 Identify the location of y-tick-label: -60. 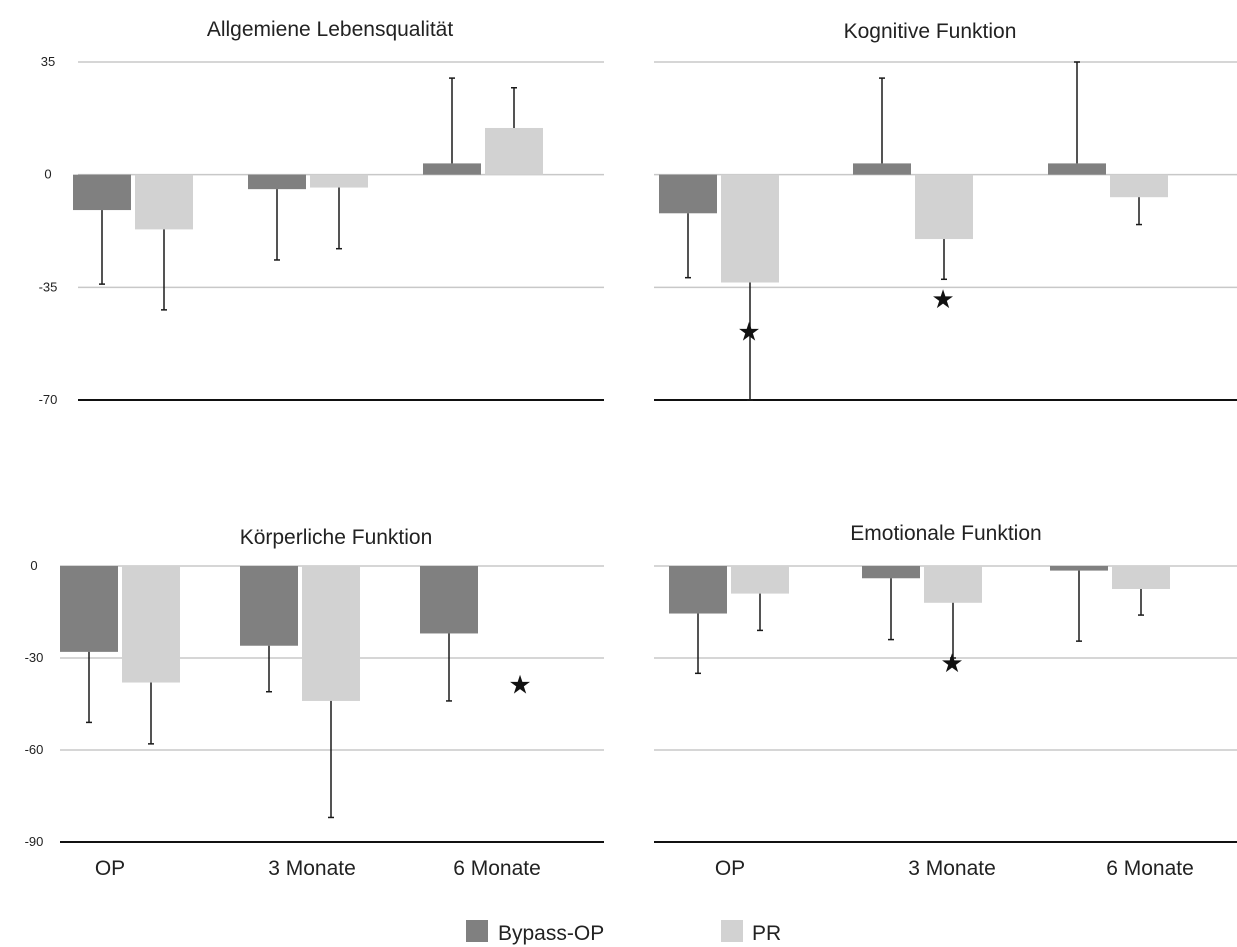
(34, 749).